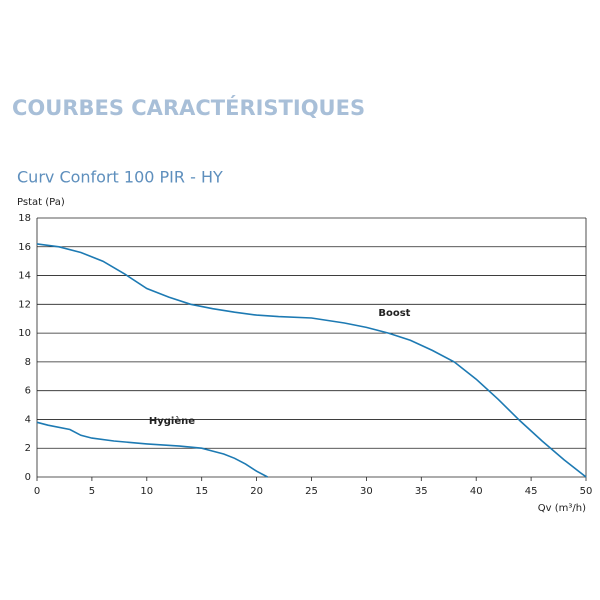 The height and width of the screenshot is (600, 600). Describe the element at coordinates (24, 218) in the screenshot. I see `y-tick-label: 18` at that location.